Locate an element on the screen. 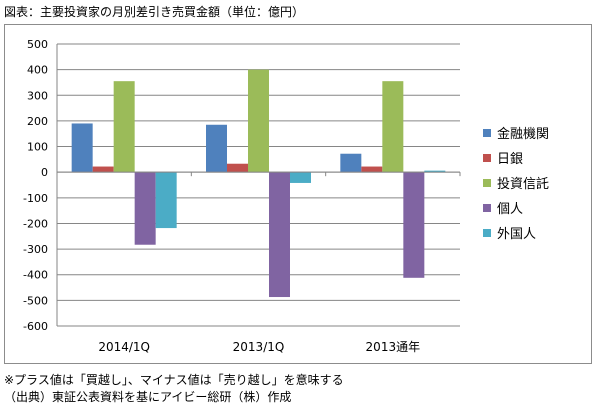  y-tick-label: -300 is located at coordinates (35, 249).